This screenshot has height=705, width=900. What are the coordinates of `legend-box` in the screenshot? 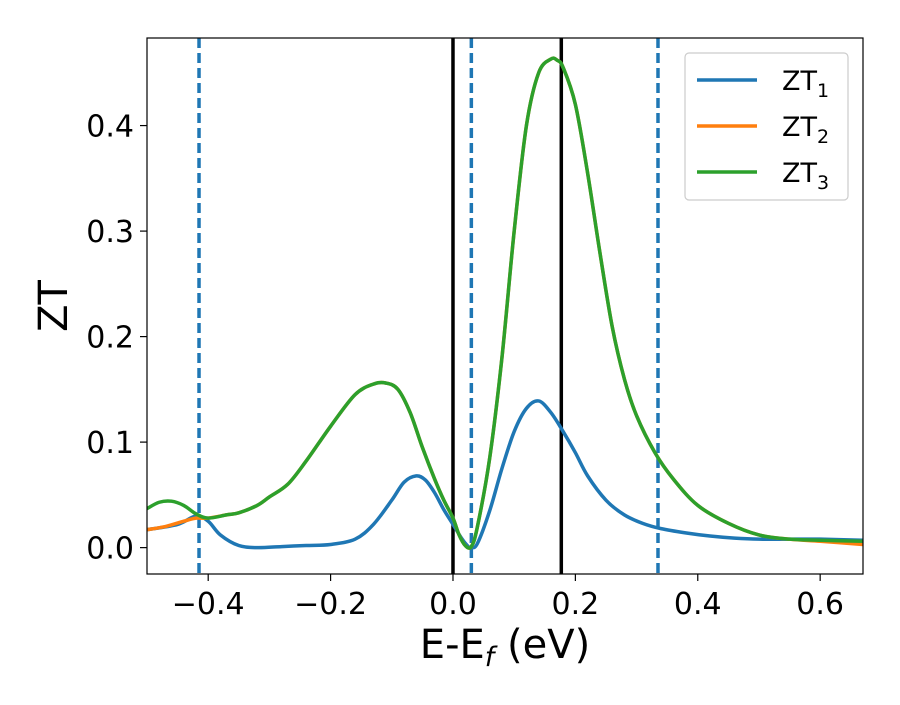 It's located at (766, 126).